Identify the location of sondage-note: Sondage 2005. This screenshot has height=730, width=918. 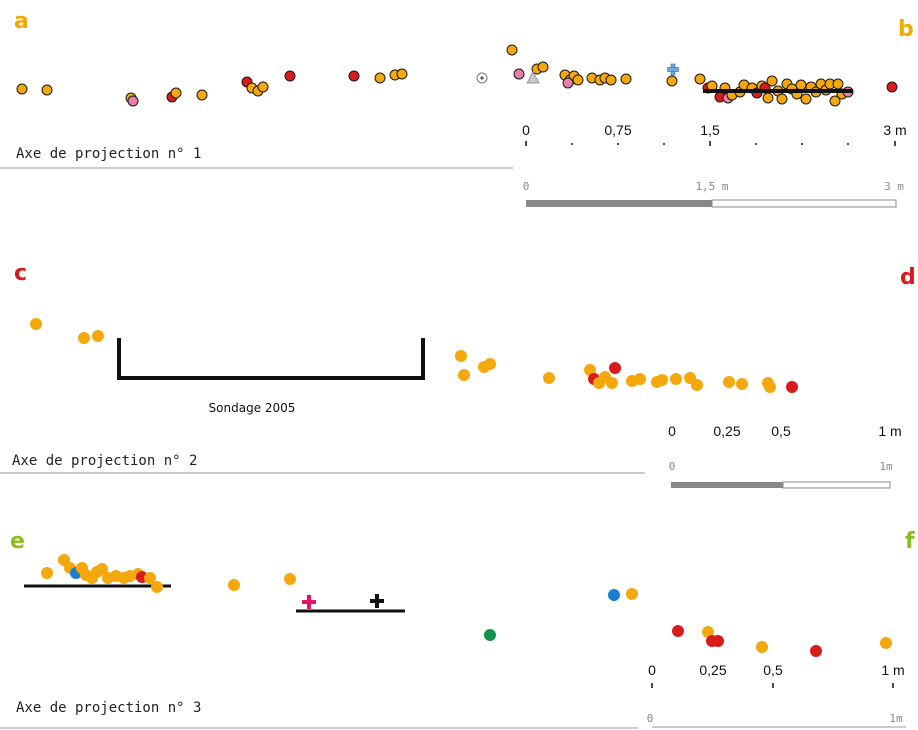
(252, 408).